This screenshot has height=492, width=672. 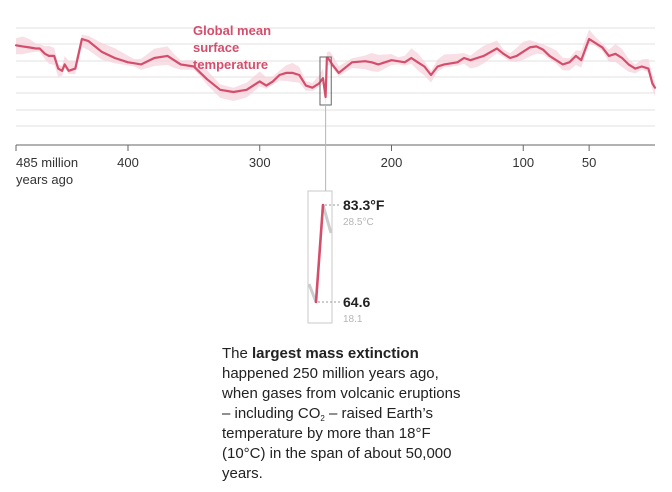 What do you see at coordinates (358, 222) in the screenshot?
I see `high-temp-c-label: 28.5°C` at bounding box center [358, 222].